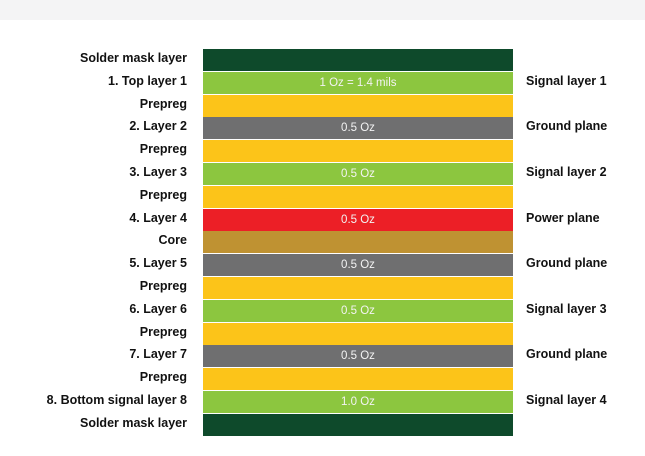 This screenshot has height=456, width=645. What do you see at coordinates (566, 172) in the screenshot?
I see `layer-function: Signal layer 2` at bounding box center [566, 172].